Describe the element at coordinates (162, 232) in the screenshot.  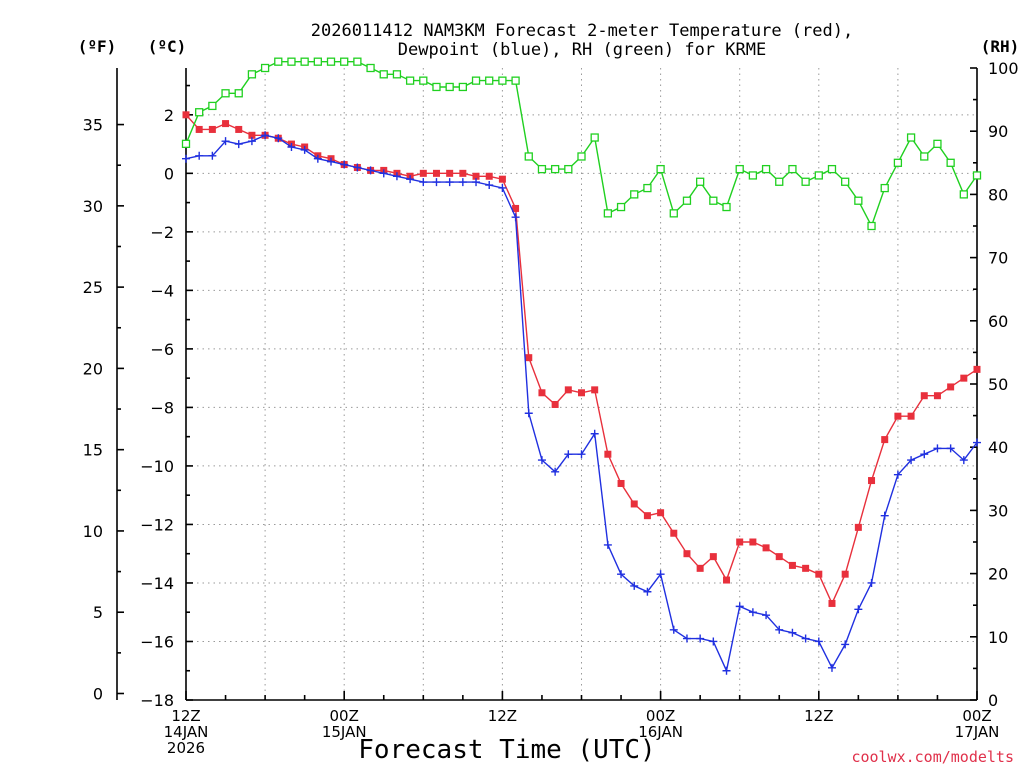
I see `celsius-tick-label: −2` at that location.